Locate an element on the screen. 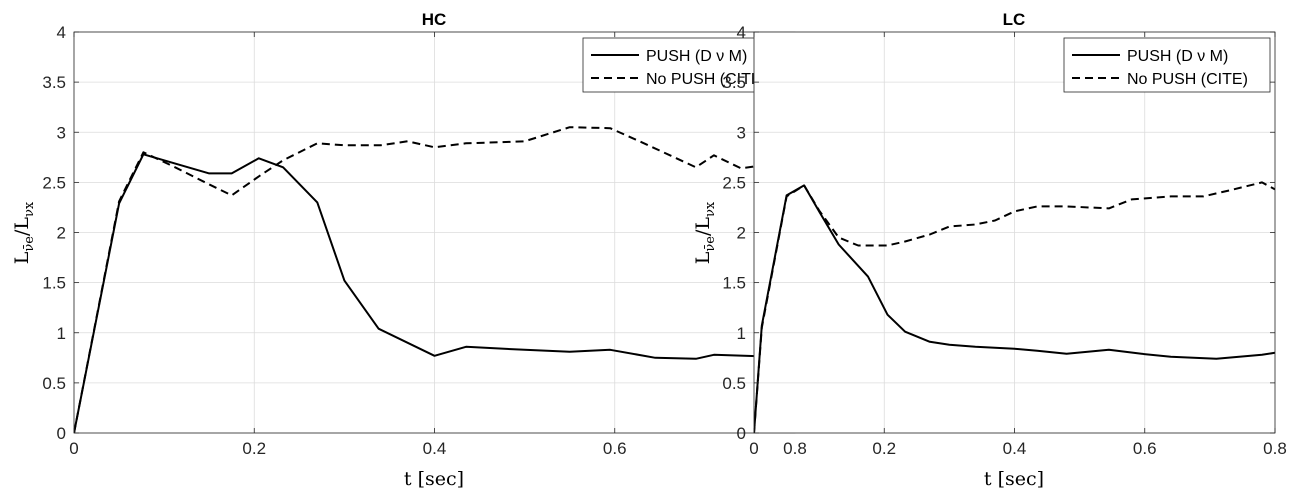 The width and height of the screenshot is (1313, 499). chart-title: HC is located at coordinates (434, 19).